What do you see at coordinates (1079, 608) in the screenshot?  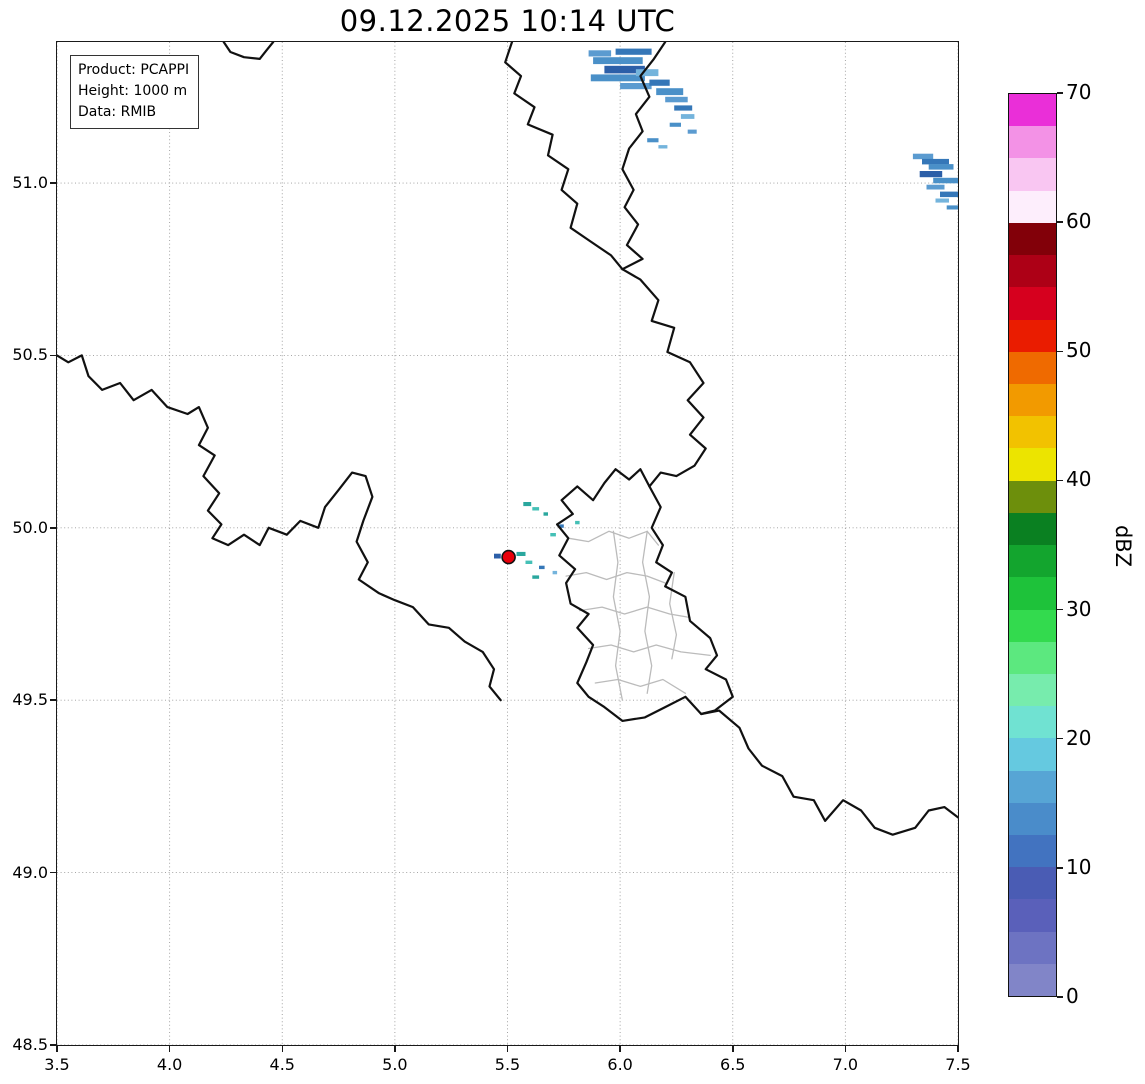 I see `colorbar-tick-label: 30` at bounding box center [1079, 608].